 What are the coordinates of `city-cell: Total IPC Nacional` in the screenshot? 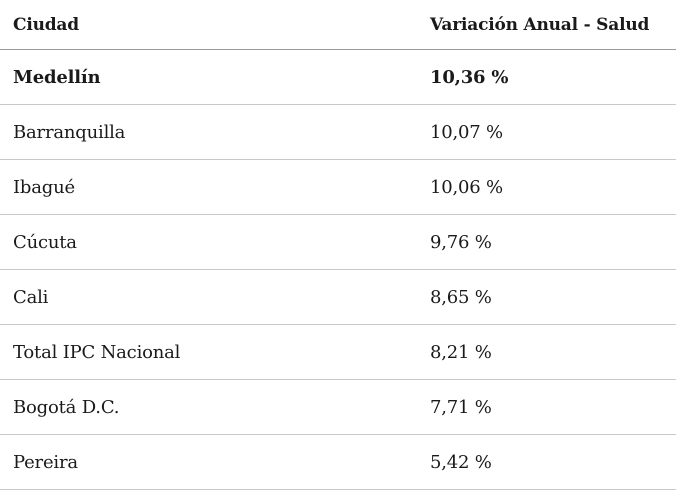 It's located at (97, 352).